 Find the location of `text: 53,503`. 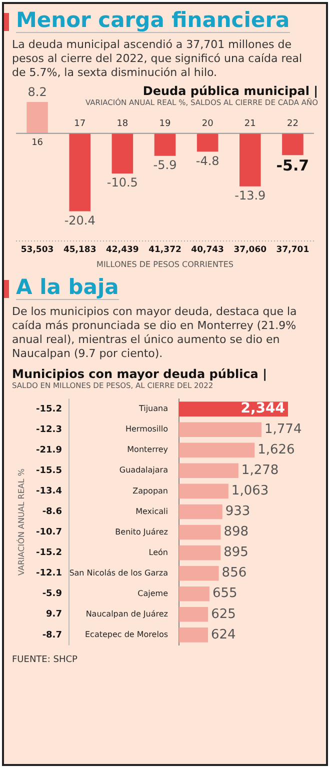

text: 53,503 is located at coordinates (37, 250).